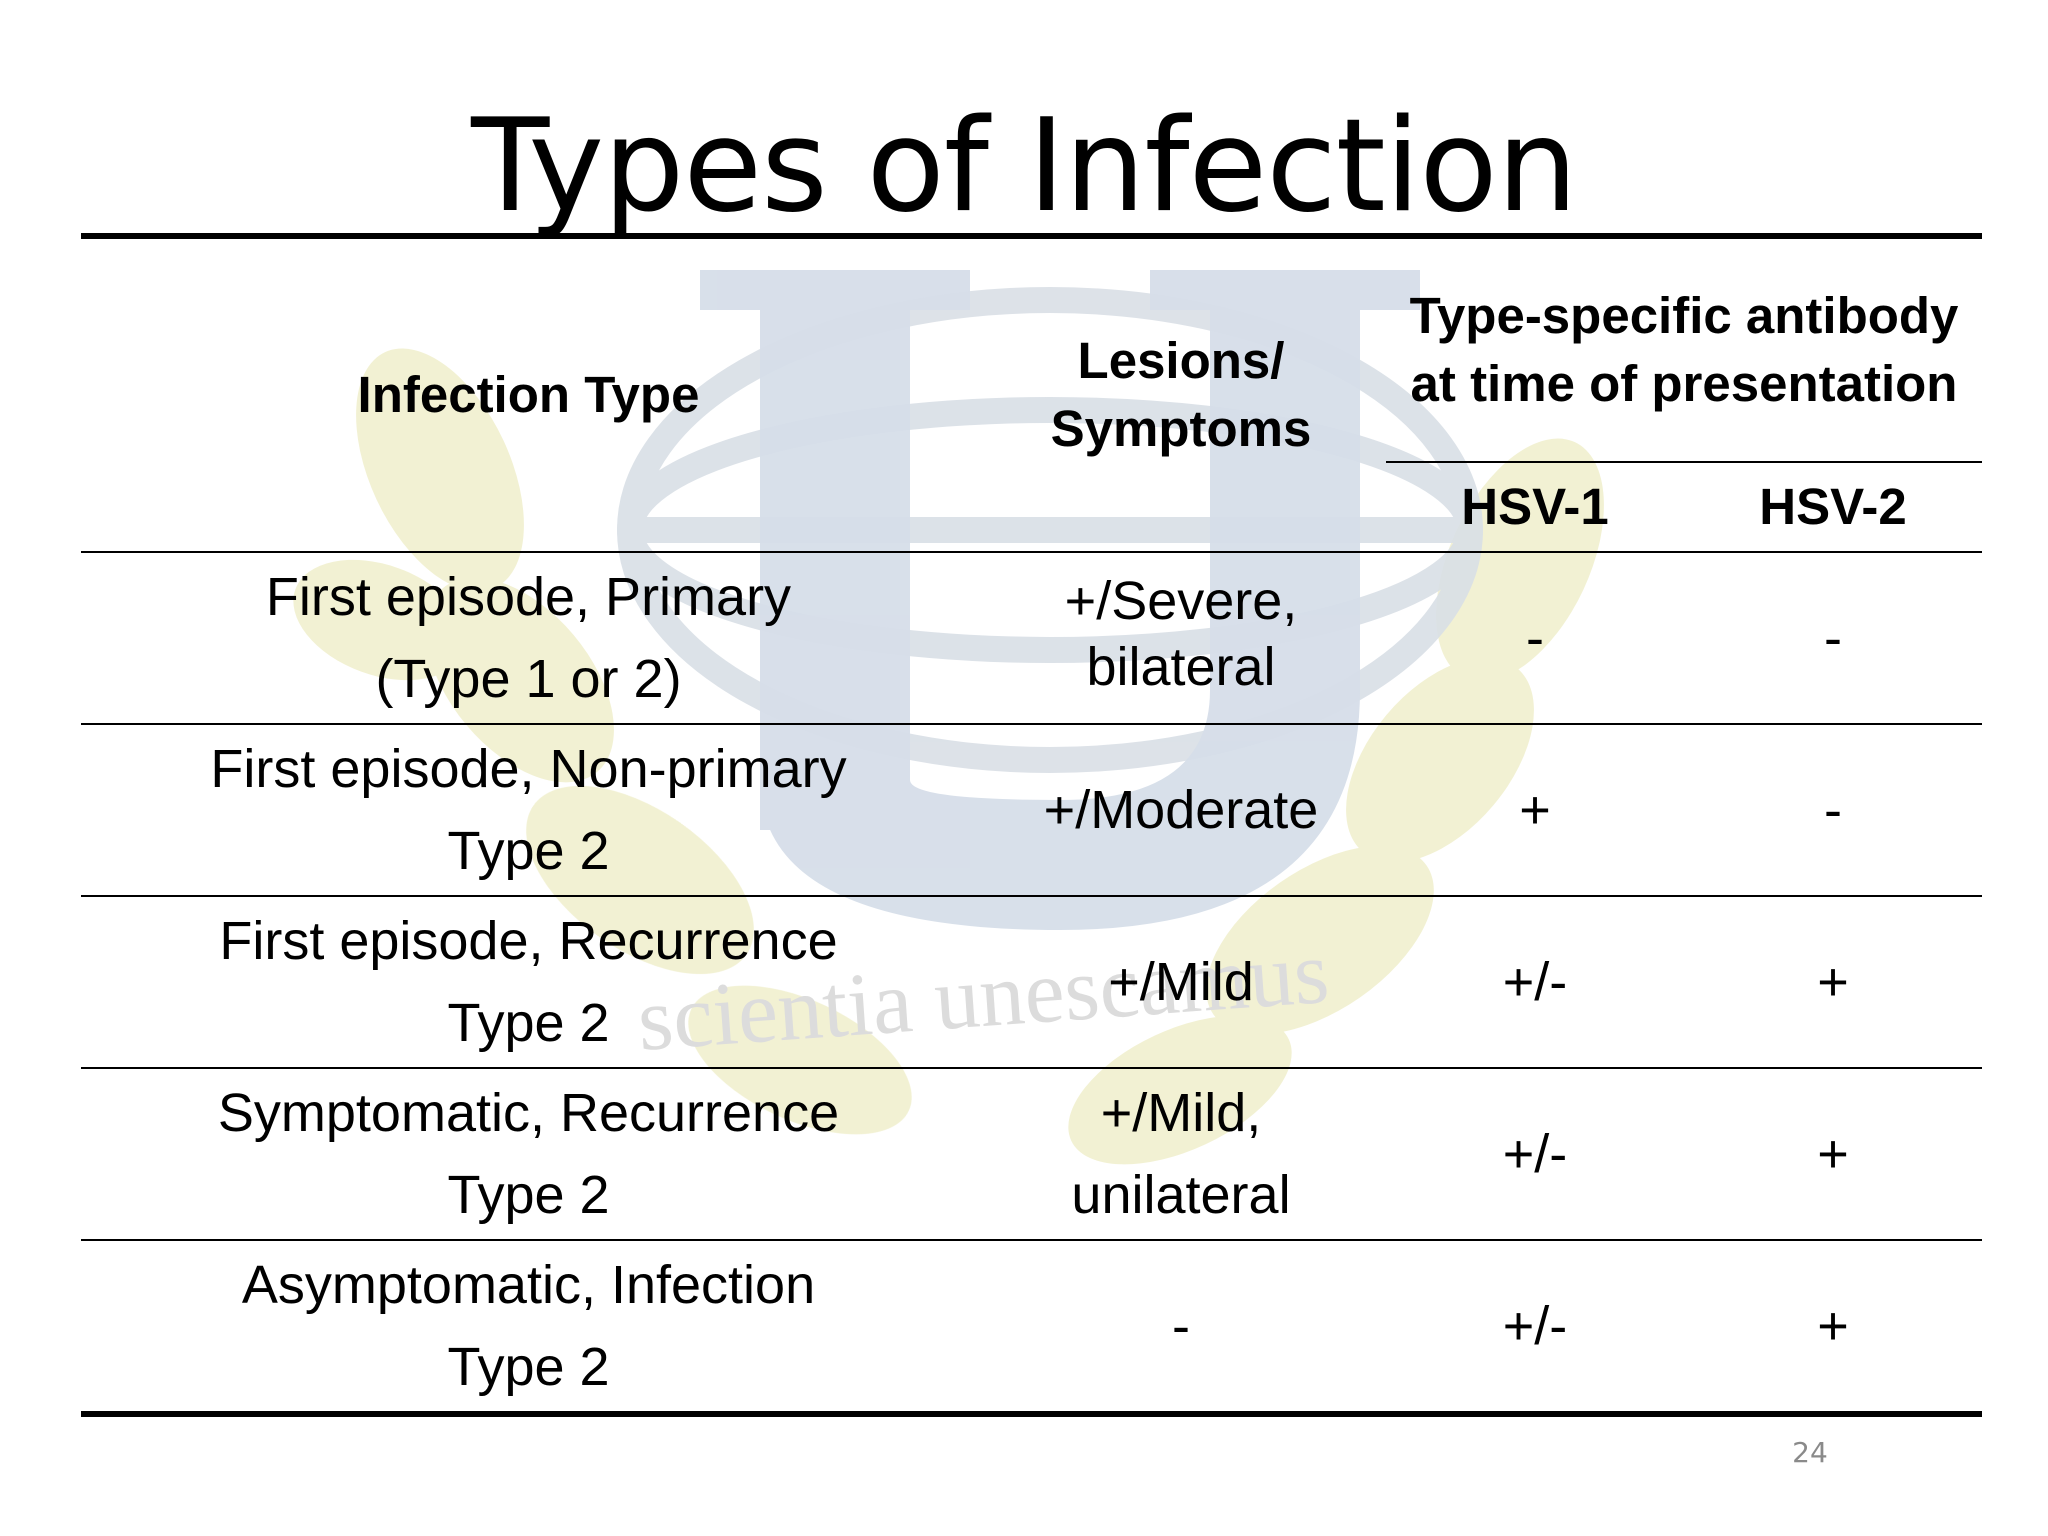 The image size is (2048, 1536). I want to click on cell-lesions: +/Mild, unilateral, so click(1181, 1154).